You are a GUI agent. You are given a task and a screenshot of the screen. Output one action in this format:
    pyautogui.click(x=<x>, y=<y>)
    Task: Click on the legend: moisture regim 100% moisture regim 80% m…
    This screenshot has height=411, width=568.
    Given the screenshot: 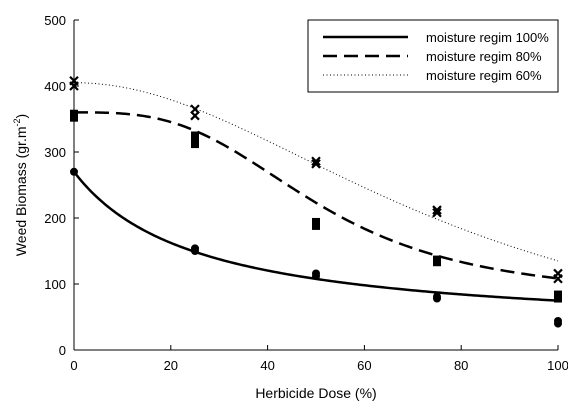 What is the action you would take?
    pyautogui.click(x=433, y=56)
    